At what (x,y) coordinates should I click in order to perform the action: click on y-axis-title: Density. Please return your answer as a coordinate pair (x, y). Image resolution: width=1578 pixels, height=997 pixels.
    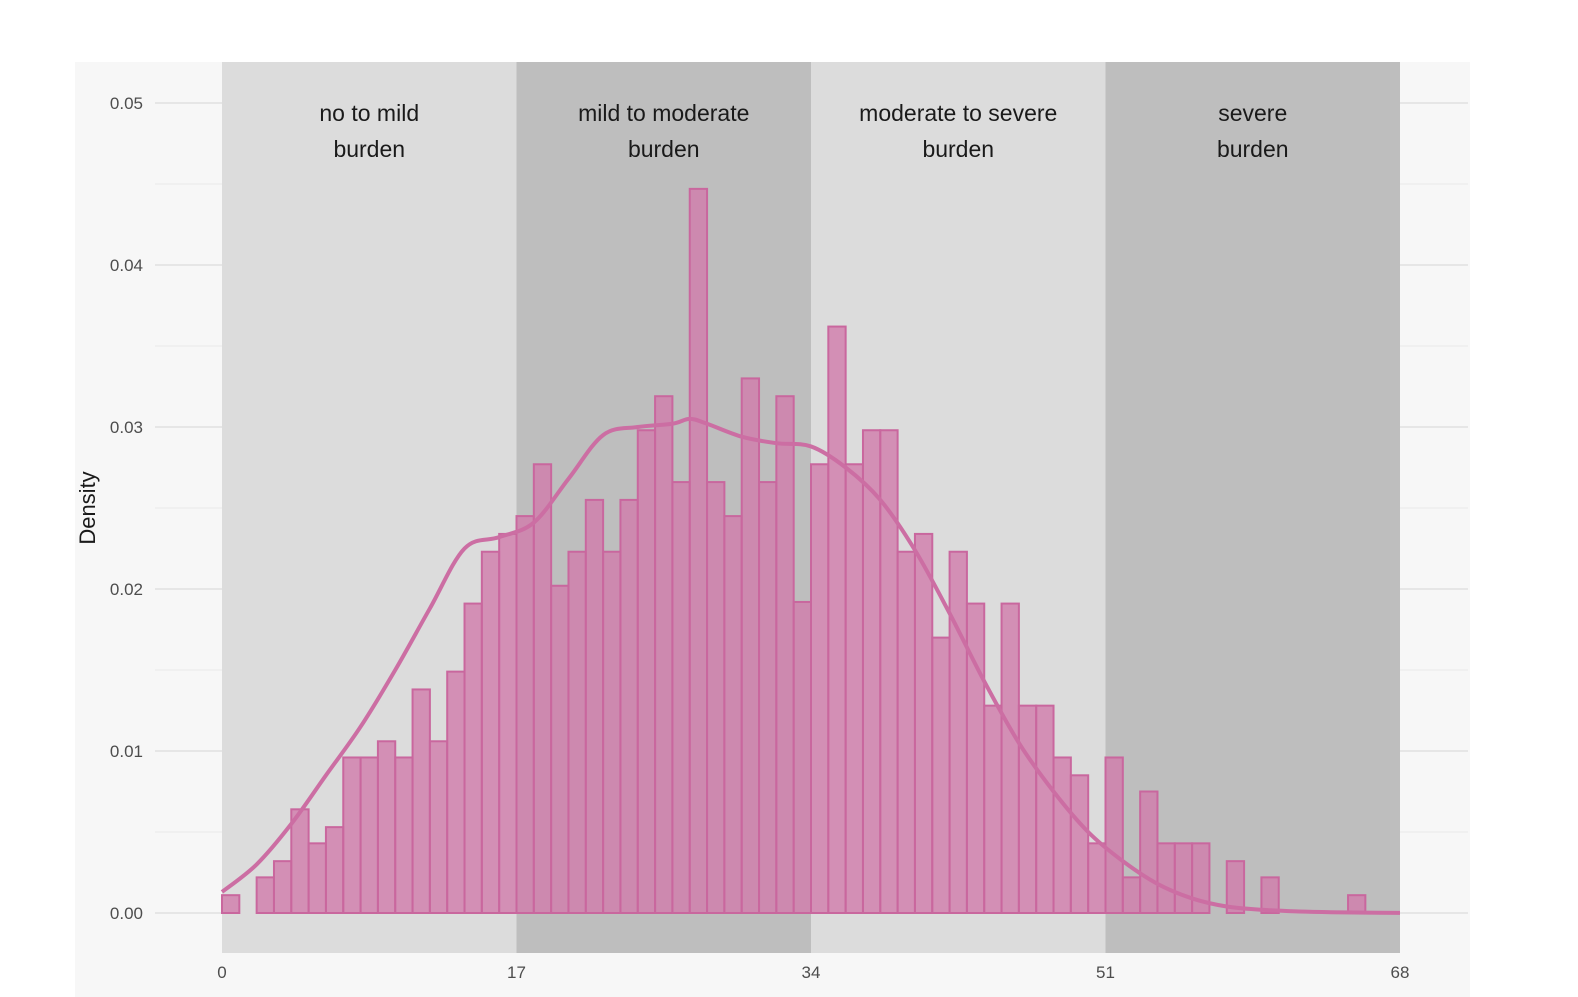
    Looking at the image, I should click on (87, 507).